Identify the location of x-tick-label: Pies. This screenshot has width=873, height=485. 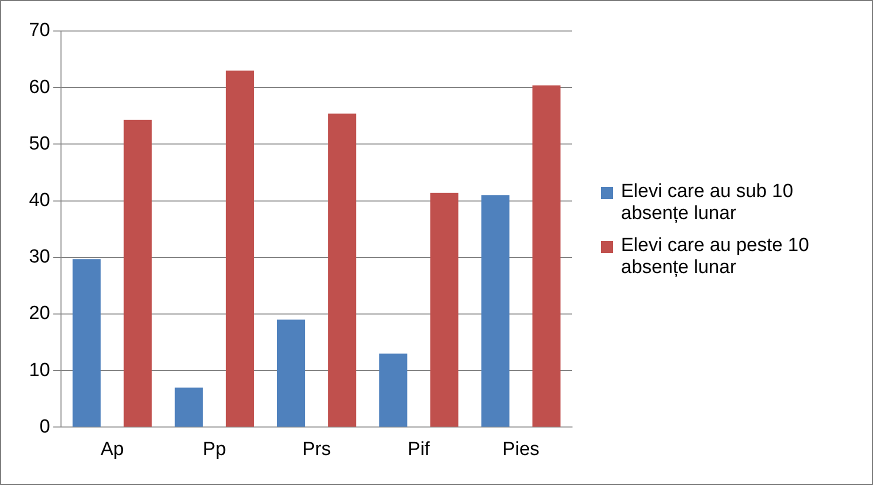
(521, 449).